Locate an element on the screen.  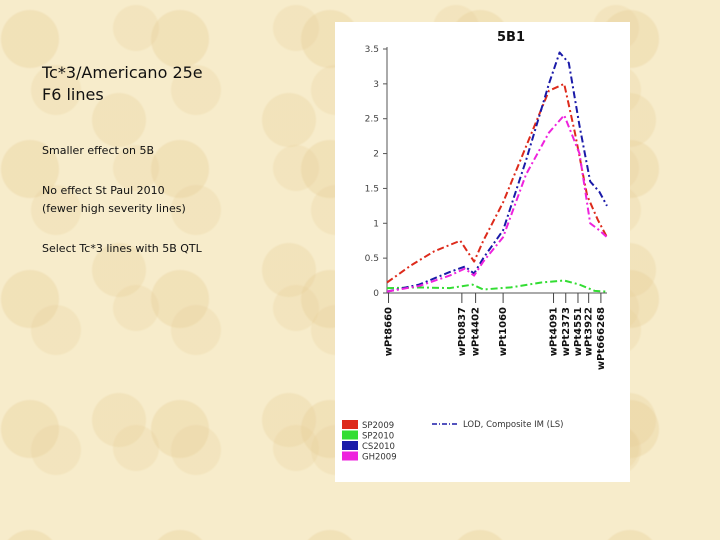
y-tick-label: 2.5 is located at coordinates (372, 120).